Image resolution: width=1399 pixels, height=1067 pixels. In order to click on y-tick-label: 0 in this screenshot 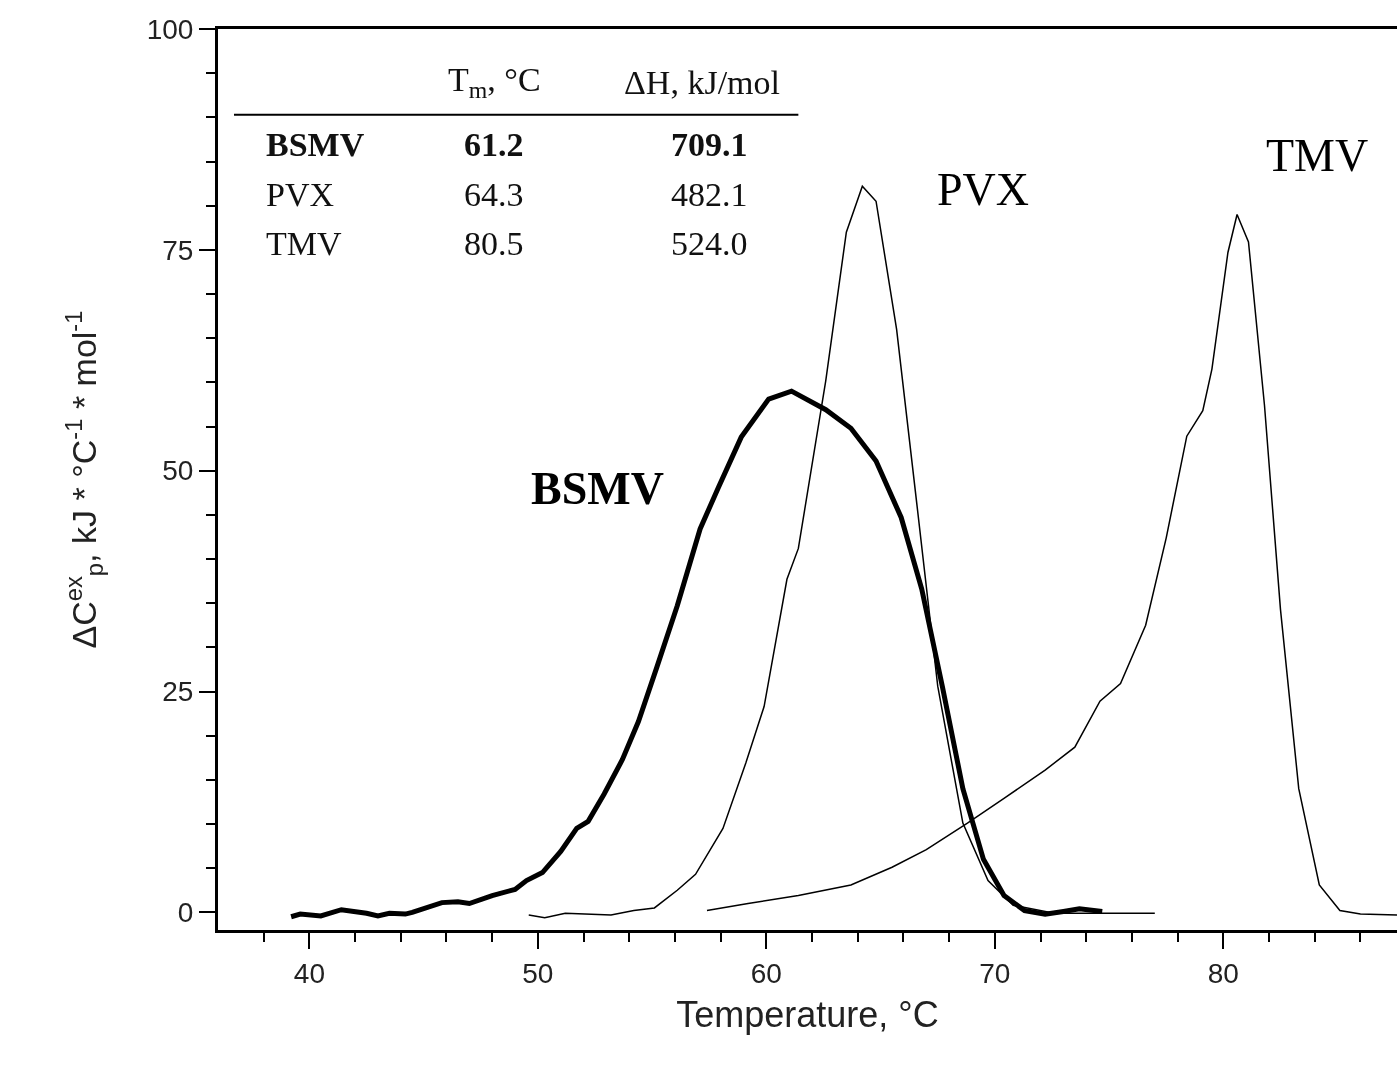, I will do `click(185, 913)`.